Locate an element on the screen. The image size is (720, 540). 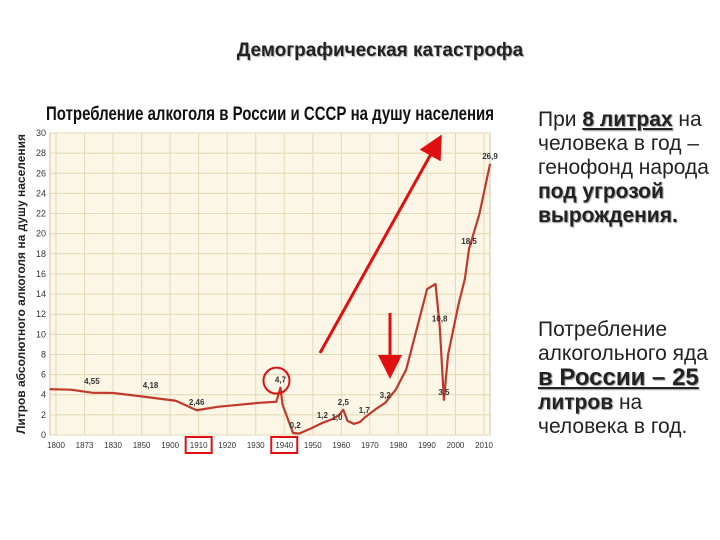
highlight-circle is located at coordinates (276, 380).